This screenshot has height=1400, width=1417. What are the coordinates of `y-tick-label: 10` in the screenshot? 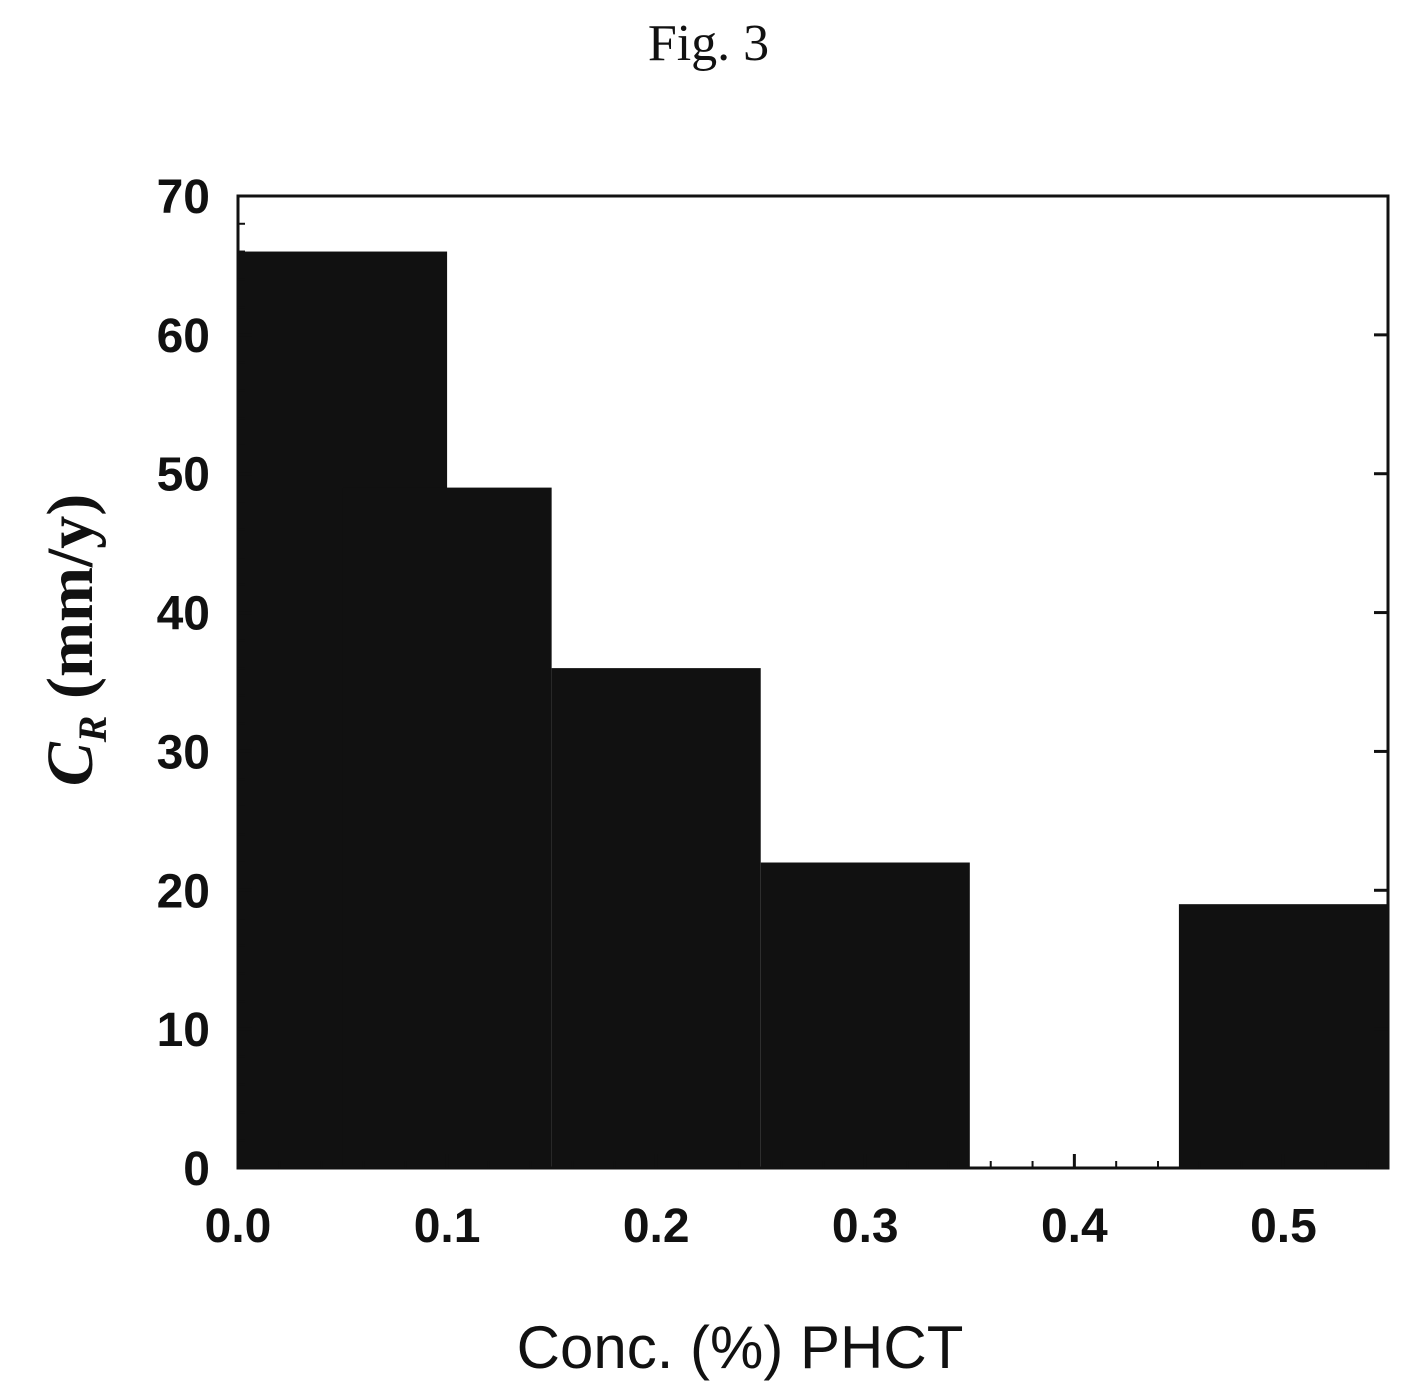 It's located at (183, 1030).